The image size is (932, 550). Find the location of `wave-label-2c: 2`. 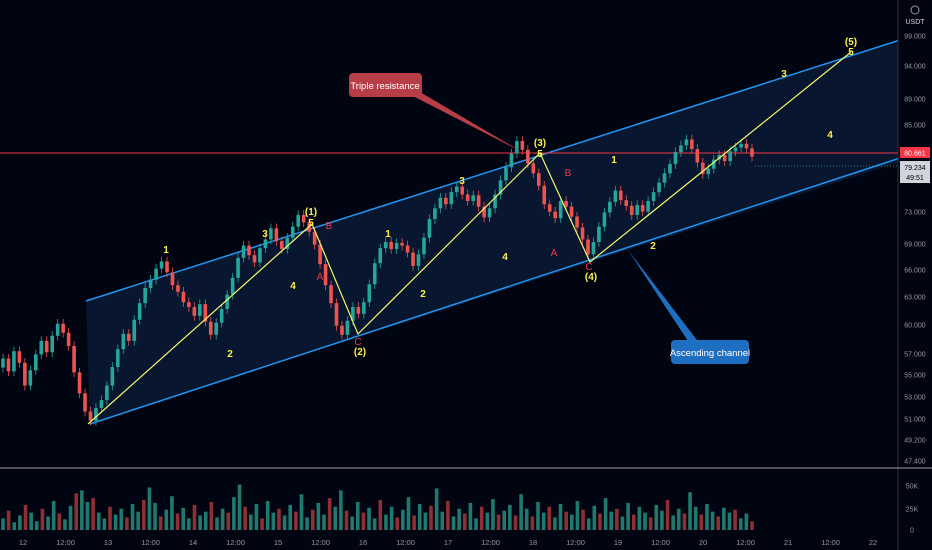

wave-label-2c: 2 is located at coordinates (653, 246).